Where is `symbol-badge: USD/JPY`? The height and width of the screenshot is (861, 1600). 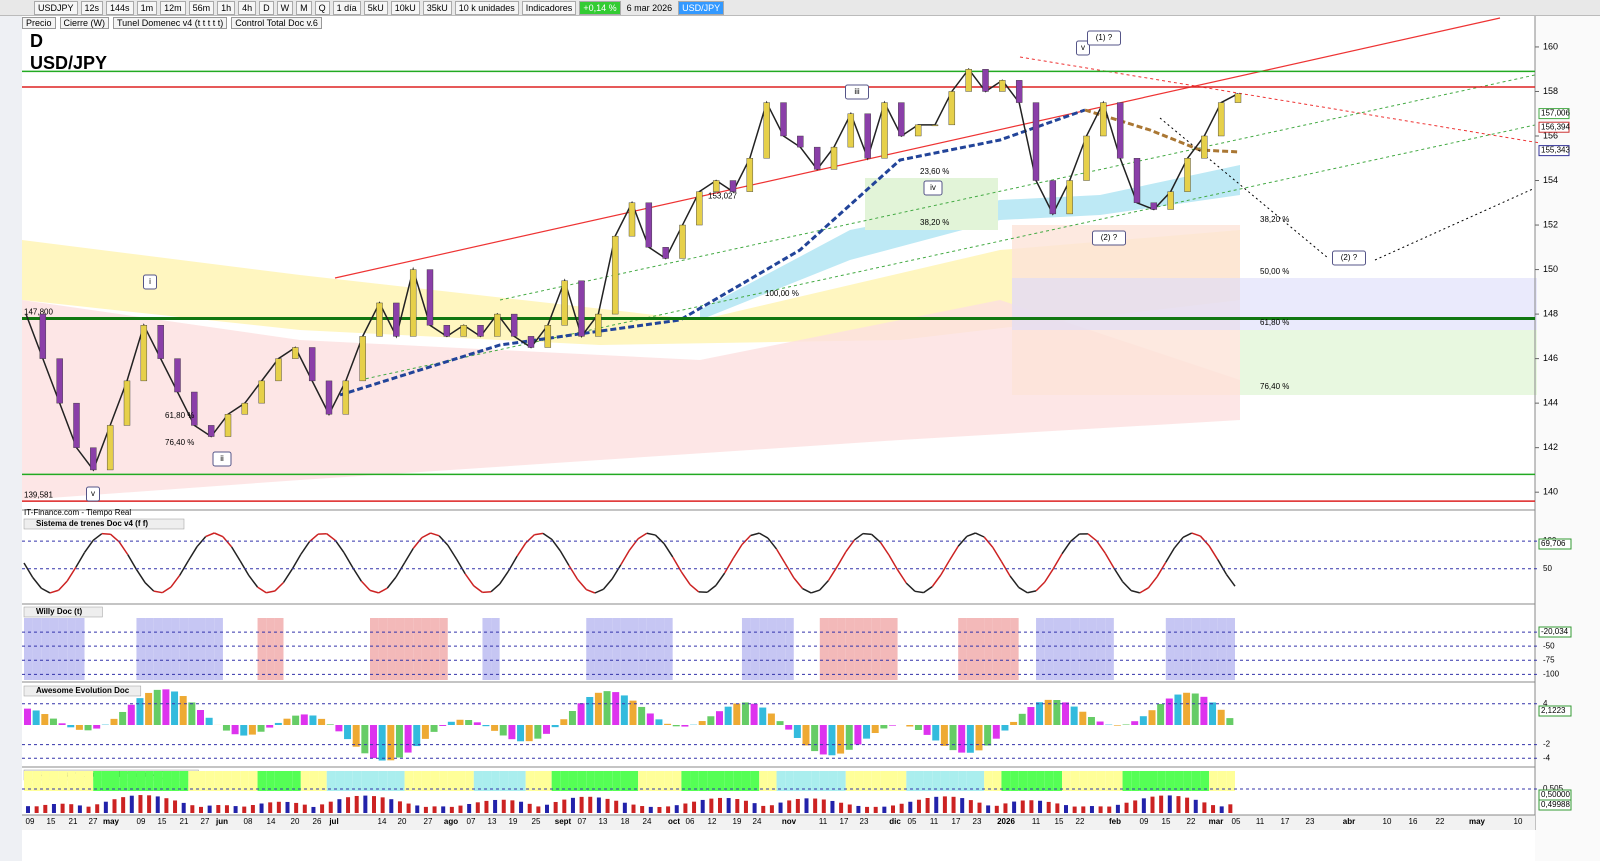 symbol-badge: USD/JPY is located at coordinates (701, 7).